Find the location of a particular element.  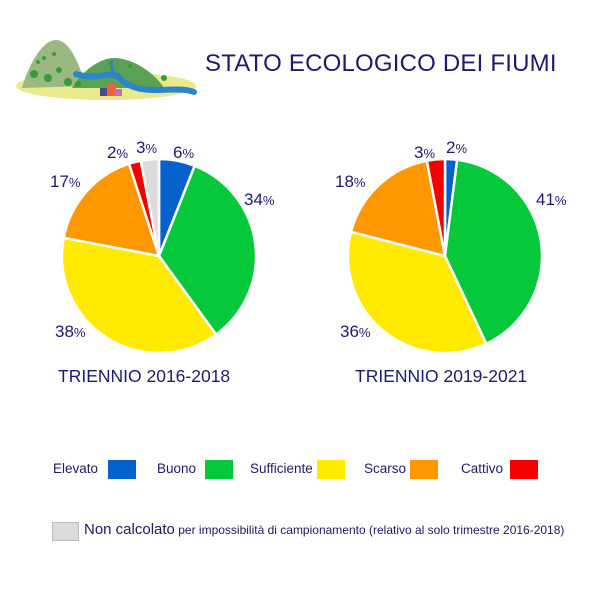

pie-slice-non-calcolato is located at coordinates (150, 207).